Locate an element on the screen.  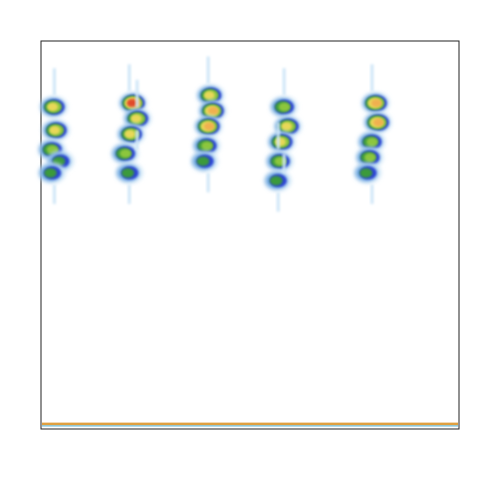
baseline-band-lower is located at coordinates (250, 426).